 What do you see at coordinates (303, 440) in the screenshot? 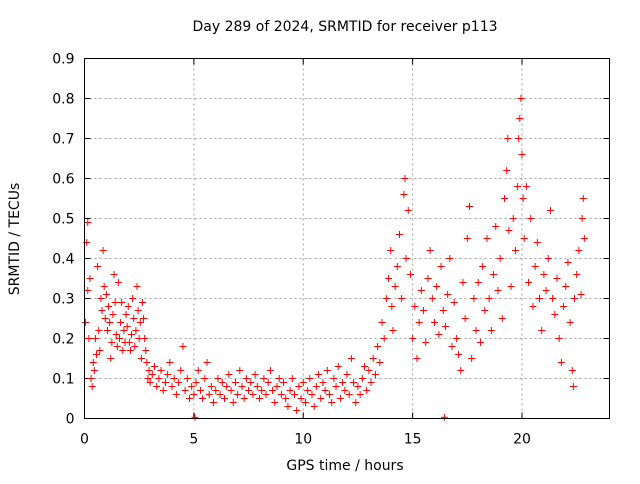
I see `x-tick-label: 10` at bounding box center [303, 440].